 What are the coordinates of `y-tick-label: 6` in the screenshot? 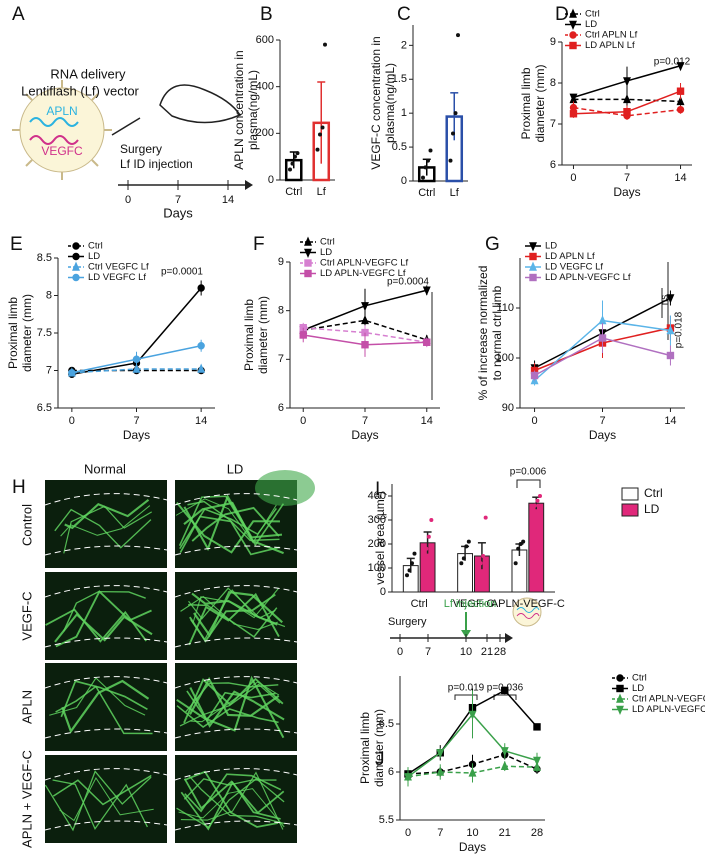 It's located at (281, 408).